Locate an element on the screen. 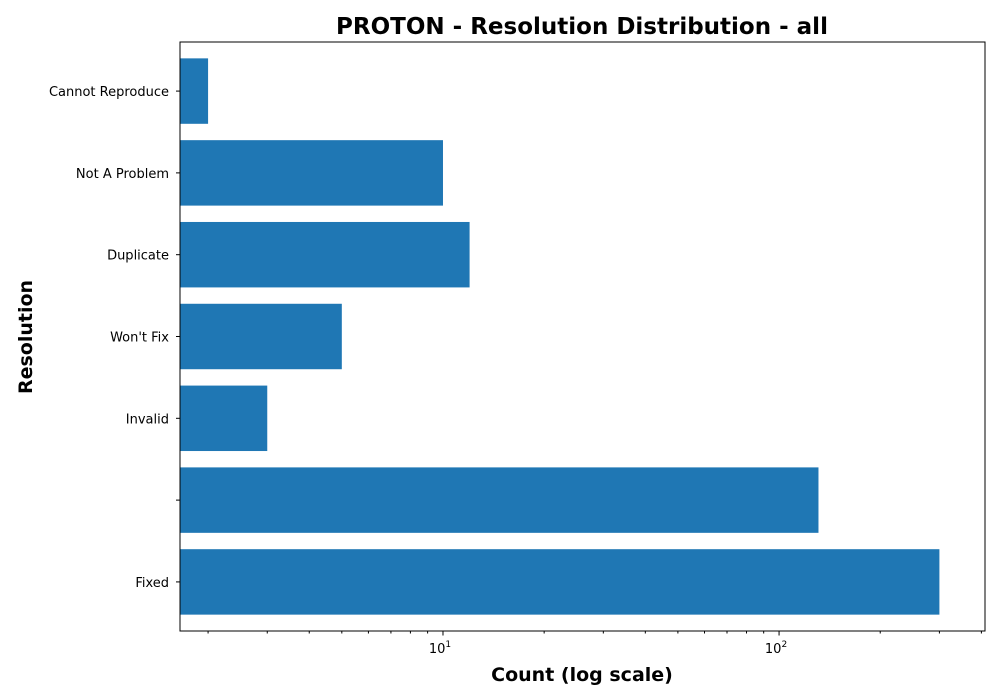 This screenshot has width=1000, height=700. x-tick-label: 10¹ is located at coordinates (440, 648).